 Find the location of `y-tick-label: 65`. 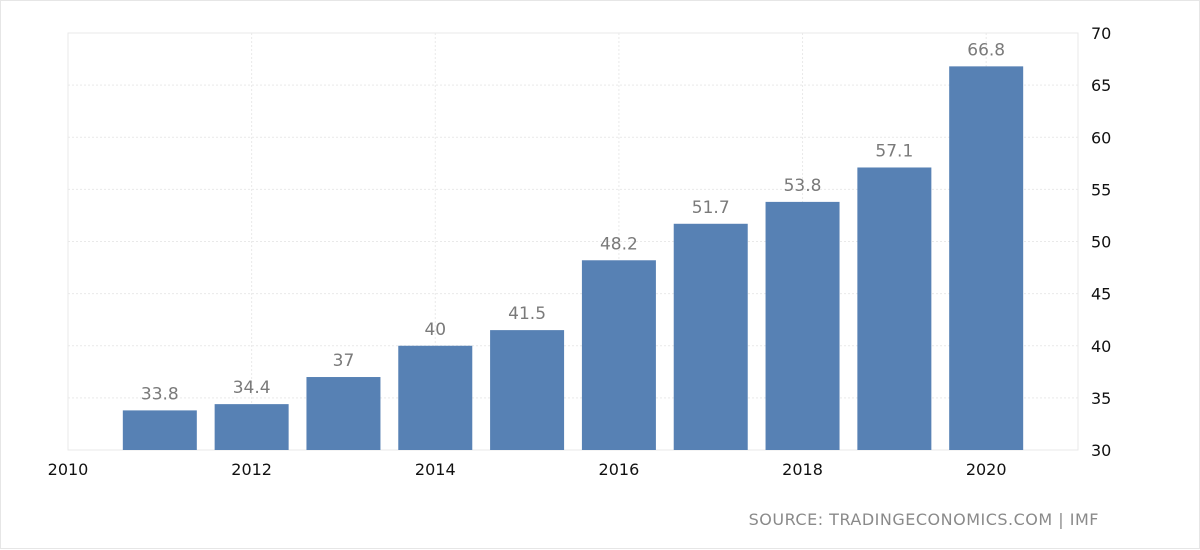

y-tick-label: 65 is located at coordinates (1101, 85).